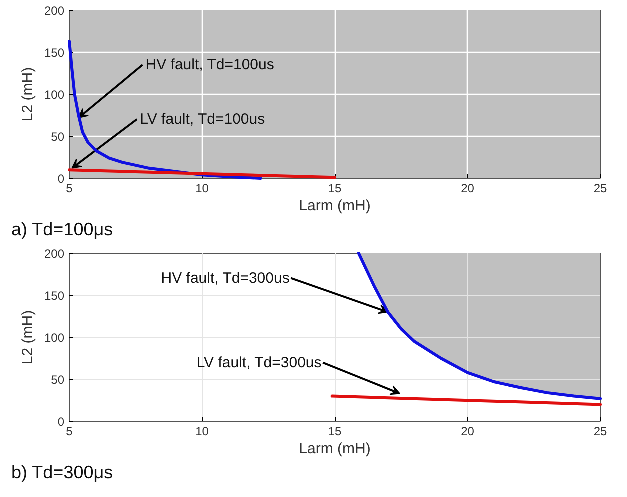 This screenshot has width=627, height=497. Describe the element at coordinates (63, 230) in the screenshot. I see `text: a) Td=100μs` at that location.